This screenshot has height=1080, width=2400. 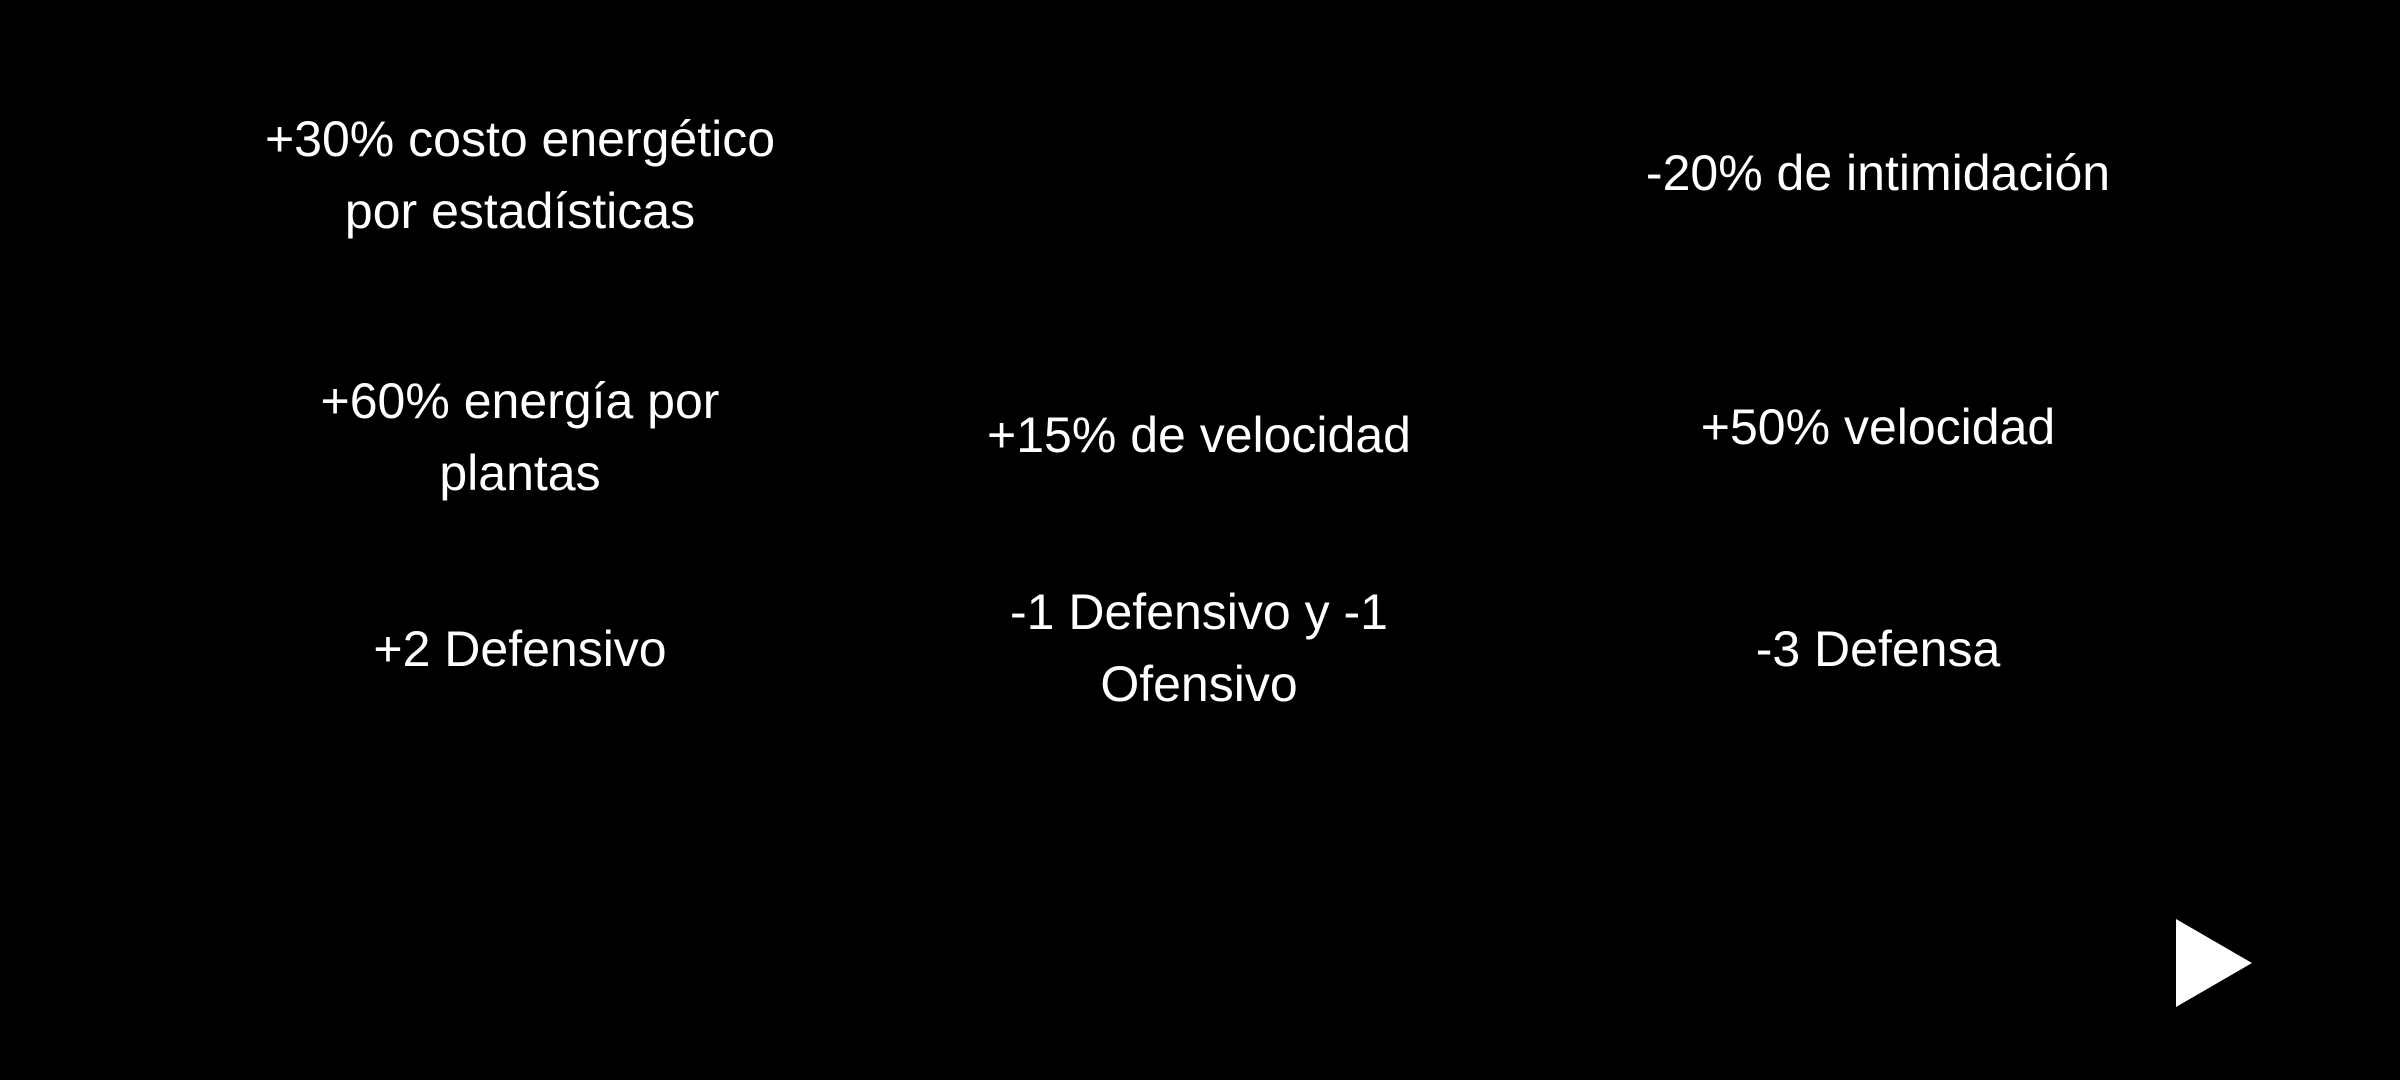 I want to click on stat-defensive-plus2: +2 Defensivo, so click(x=520, y=649).